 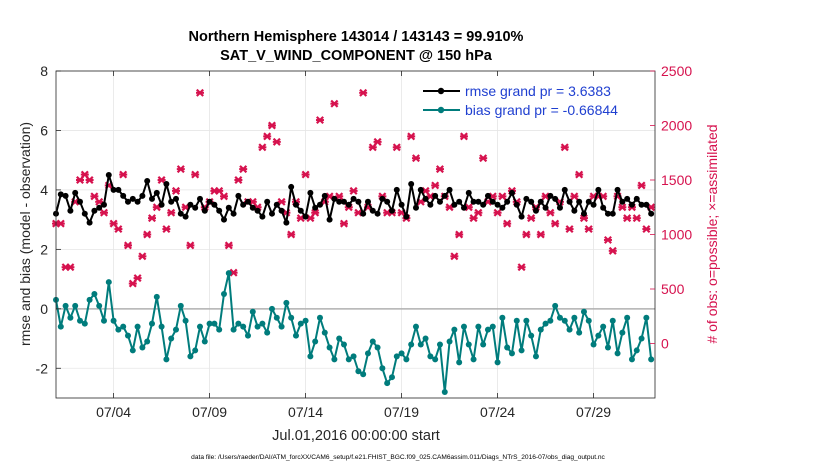 I want to click on y-tick-label-right-0: 0, so click(x=665, y=344).